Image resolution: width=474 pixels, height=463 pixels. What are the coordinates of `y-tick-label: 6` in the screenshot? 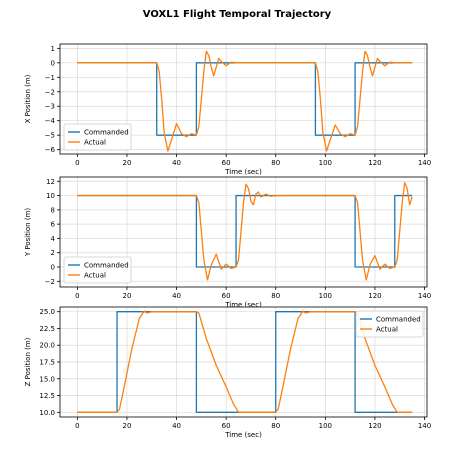 It's located at (53, 225).